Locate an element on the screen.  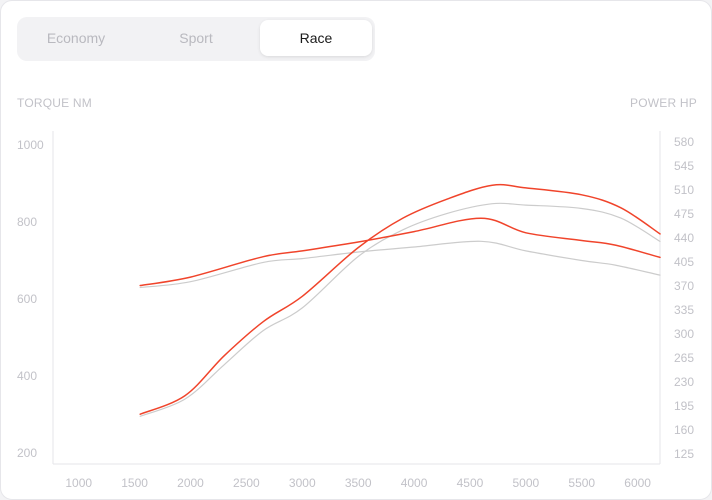
x-tick-label: 5500 is located at coordinates (581, 483).